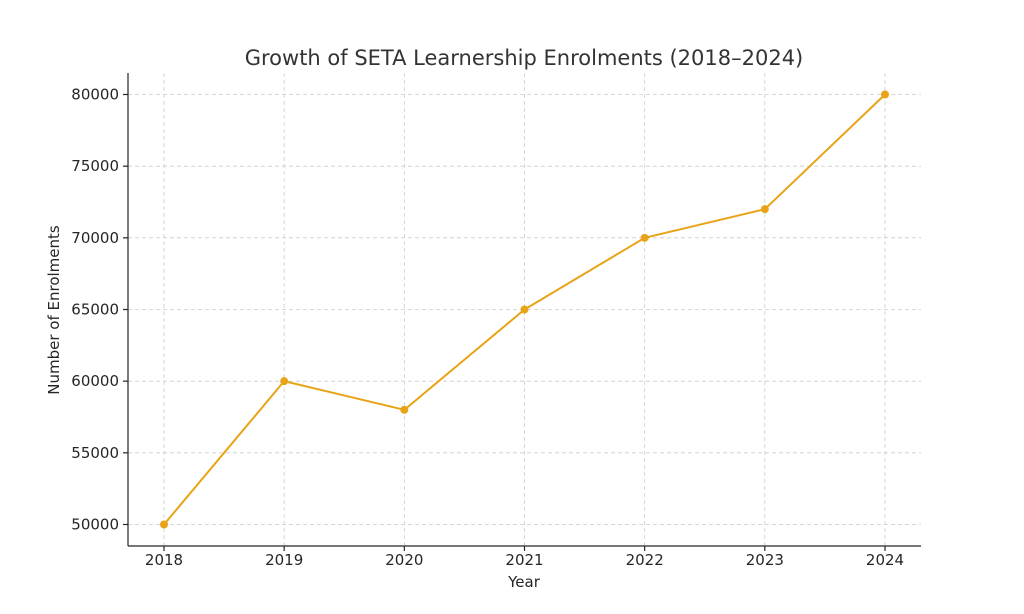 Image resolution: width=1024 pixels, height=614 pixels. What do you see at coordinates (95, 381) in the screenshot?
I see `y-tick-label: 60000` at bounding box center [95, 381].